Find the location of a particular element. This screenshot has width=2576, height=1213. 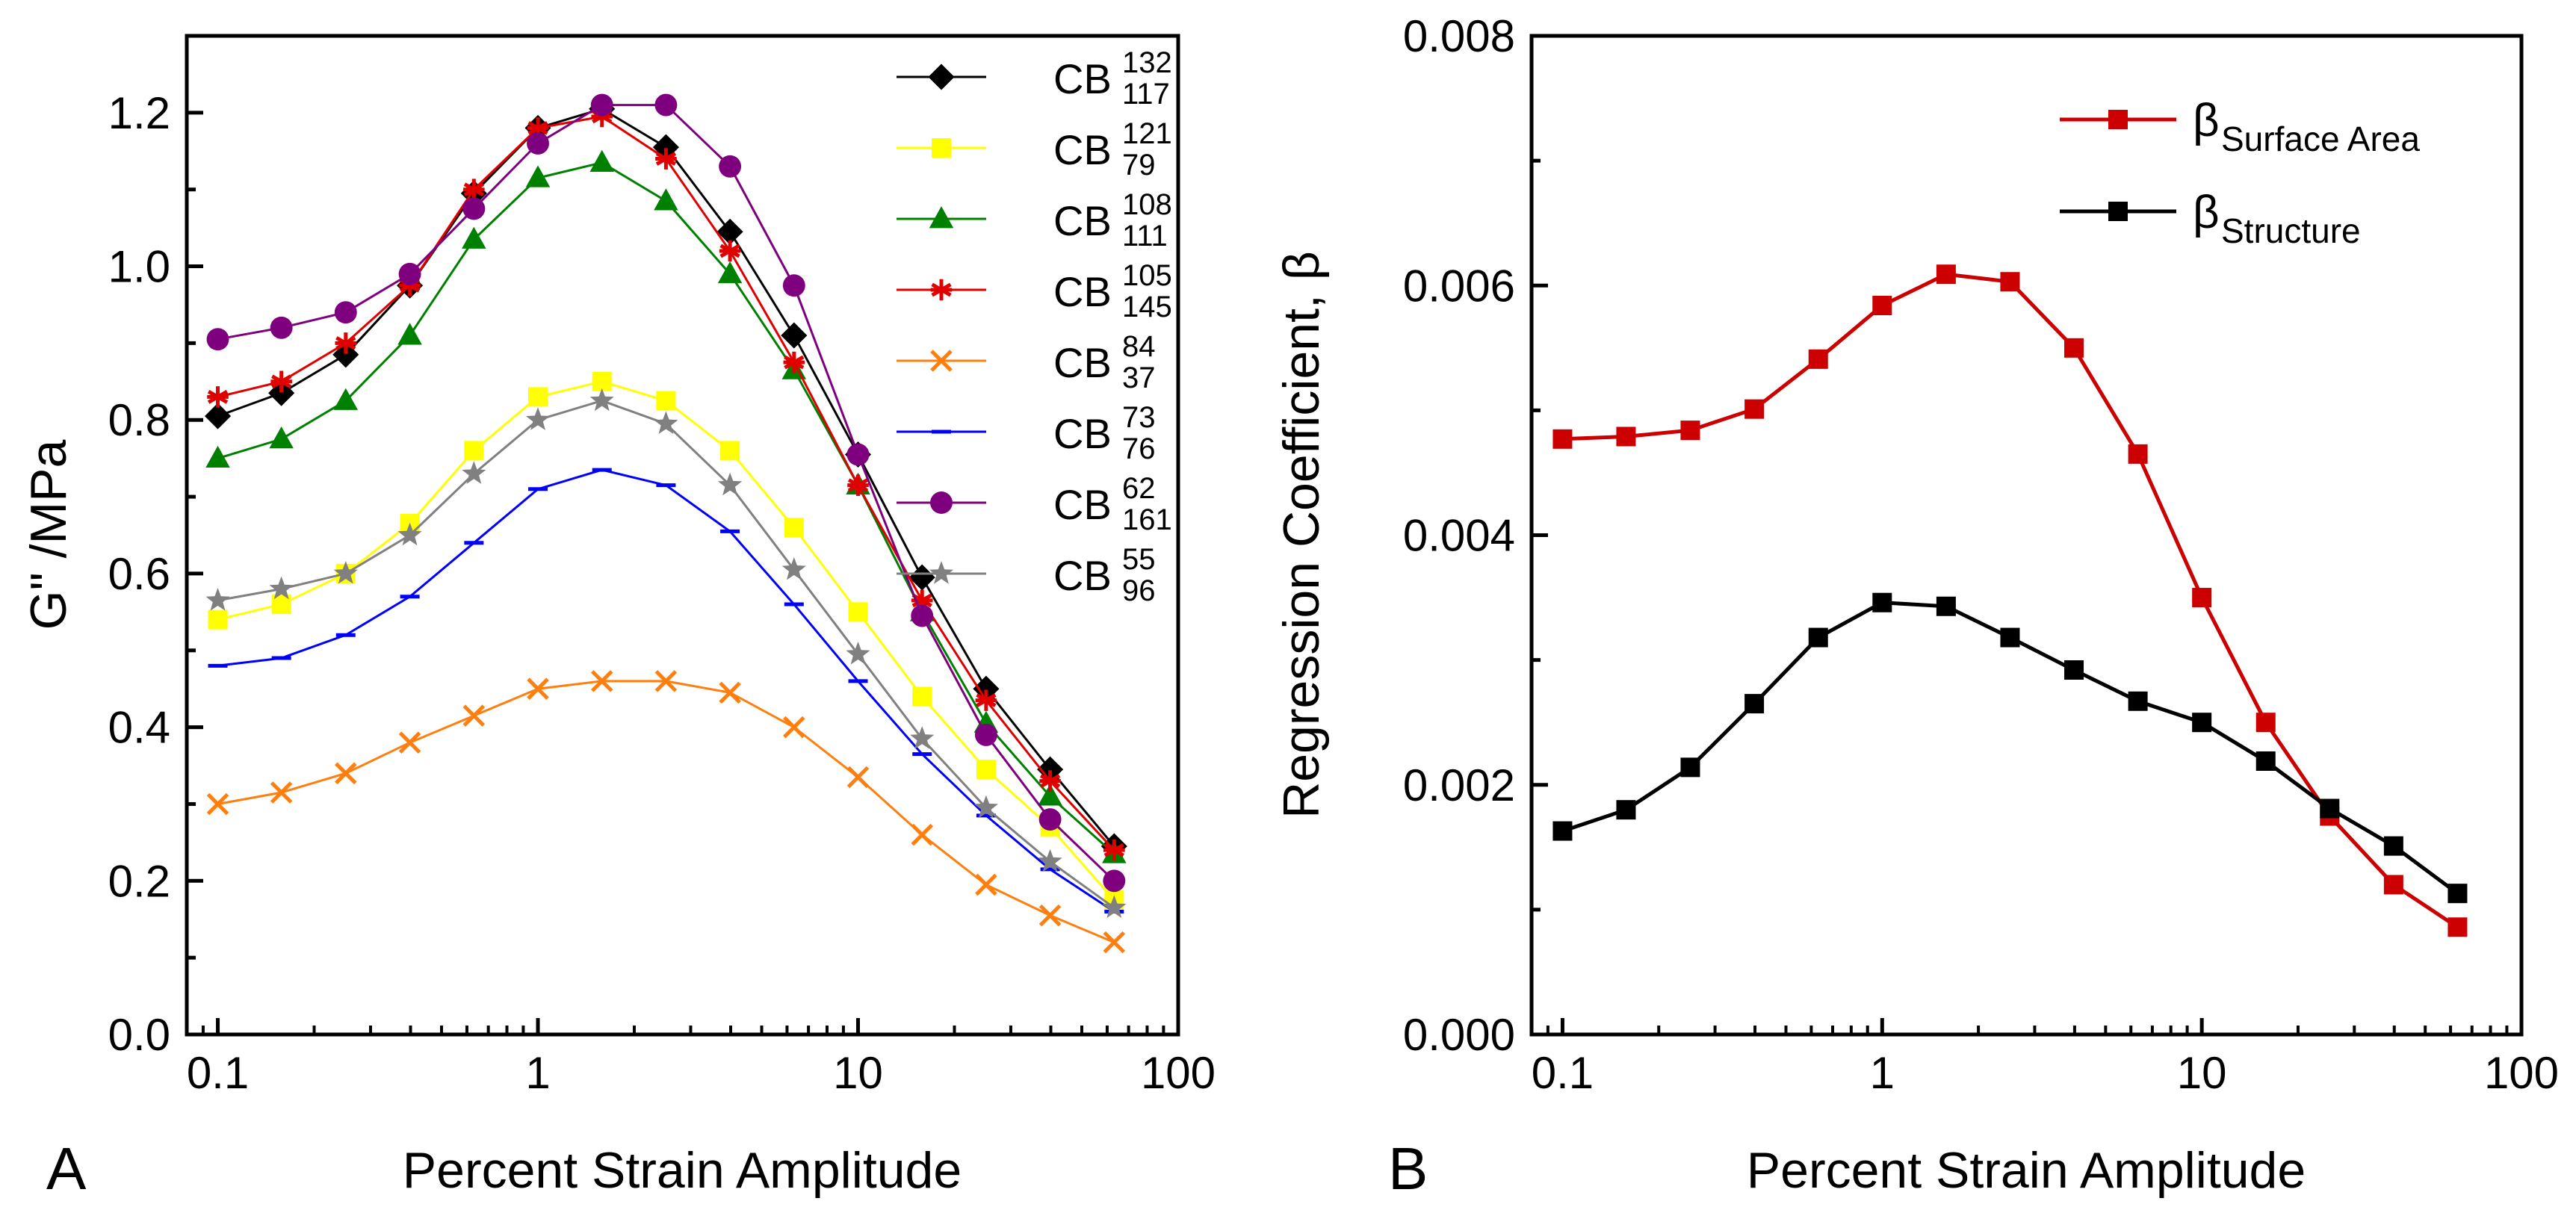

series-line is located at coordinates (666, 641).